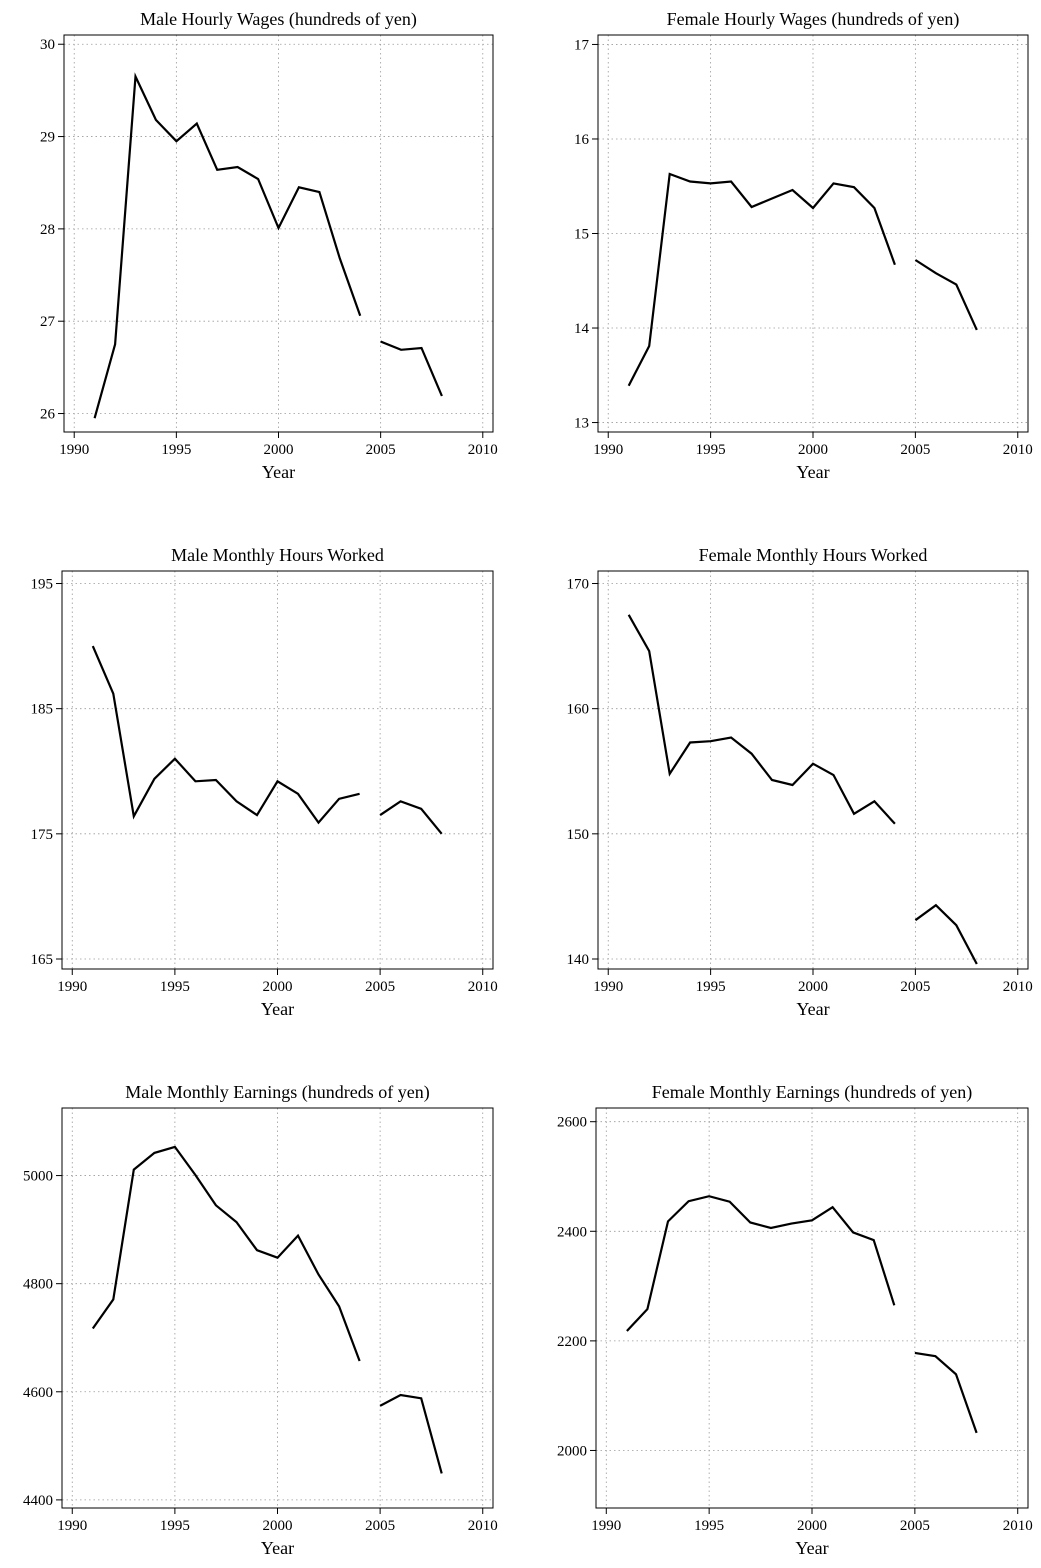 This screenshot has width=1041, height=1568. Describe the element at coordinates (42, 710) in the screenshot. I see `y-tick-label: 185` at that location.